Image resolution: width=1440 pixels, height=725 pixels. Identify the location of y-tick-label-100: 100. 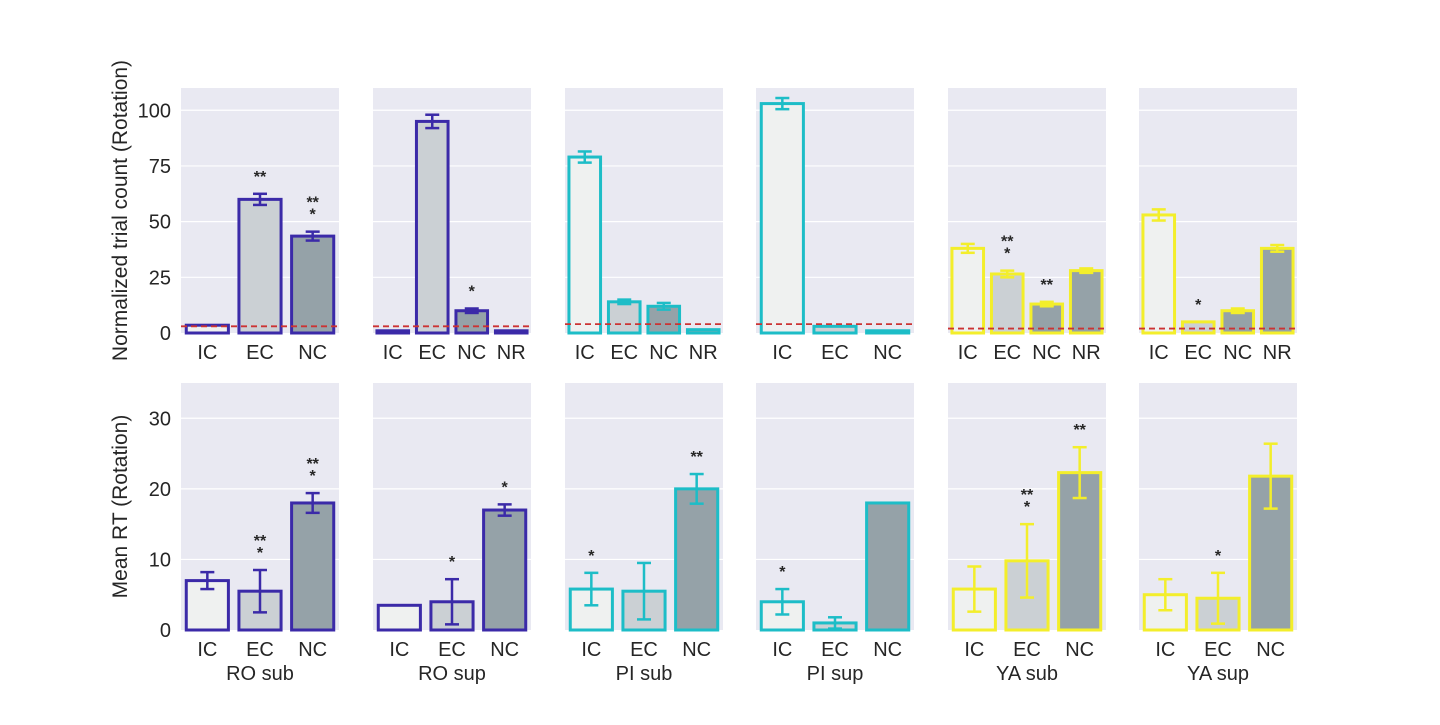
(154, 111).